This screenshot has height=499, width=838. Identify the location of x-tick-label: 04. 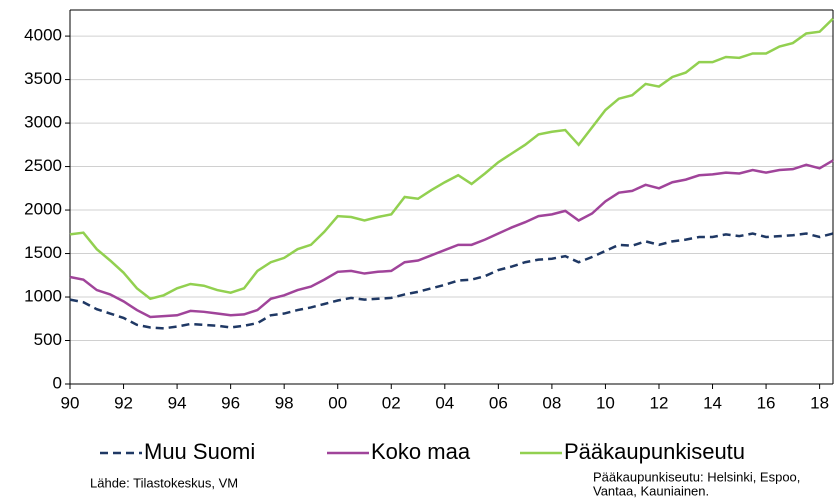
(444, 402).